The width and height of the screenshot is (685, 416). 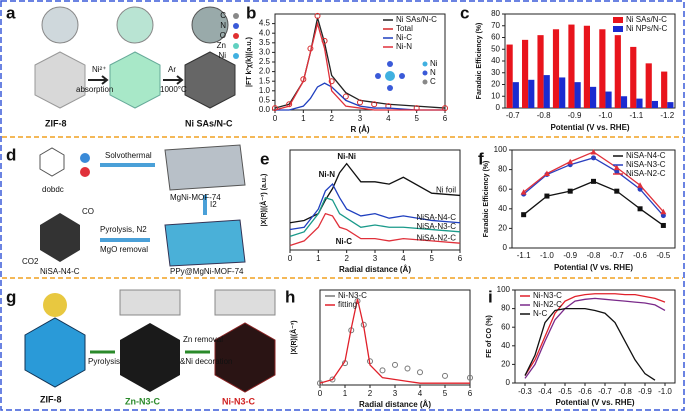 I want to click on legend-label: Ni-N3-C, so click(x=352, y=295).